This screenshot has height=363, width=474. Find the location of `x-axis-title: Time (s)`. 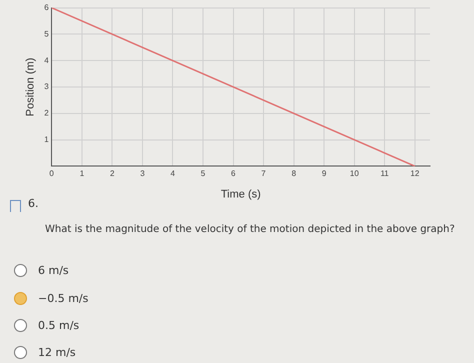

x-axis-title: Time (s) is located at coordinates (240, 194).